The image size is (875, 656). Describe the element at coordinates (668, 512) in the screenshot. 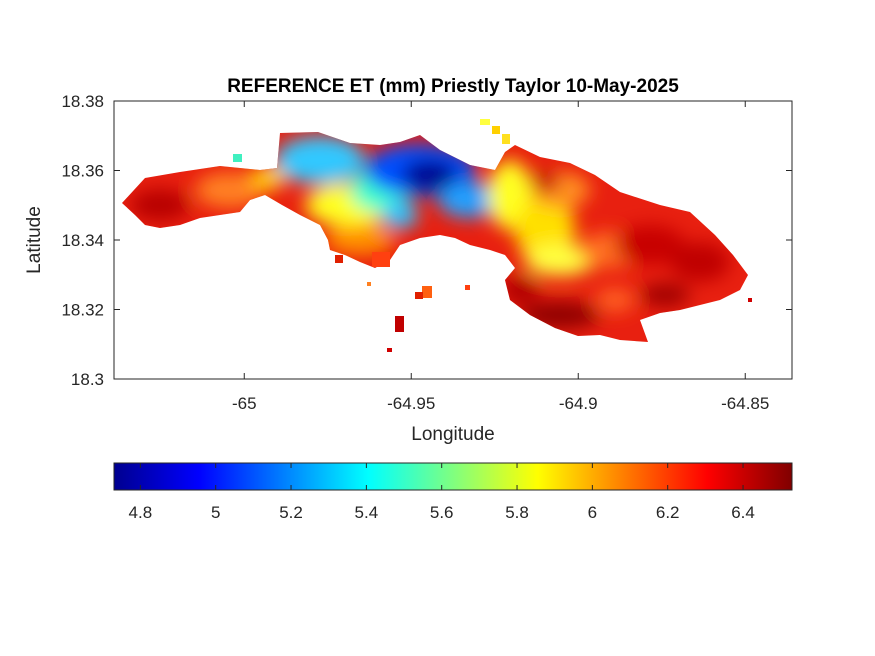

I see `colorbar-tick-label: 6.2` at that location.